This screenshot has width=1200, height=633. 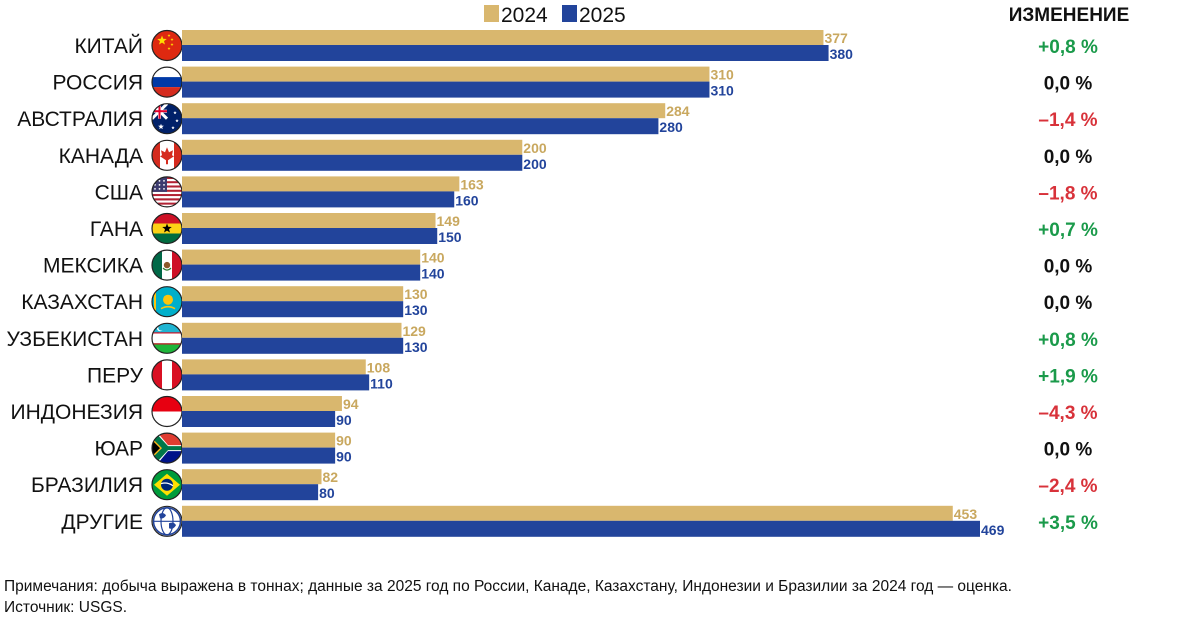 What do you see at coordinates (555, 15) in the screenshot?
I see `legend: 2024 2025` at bounding box center [555, 15].